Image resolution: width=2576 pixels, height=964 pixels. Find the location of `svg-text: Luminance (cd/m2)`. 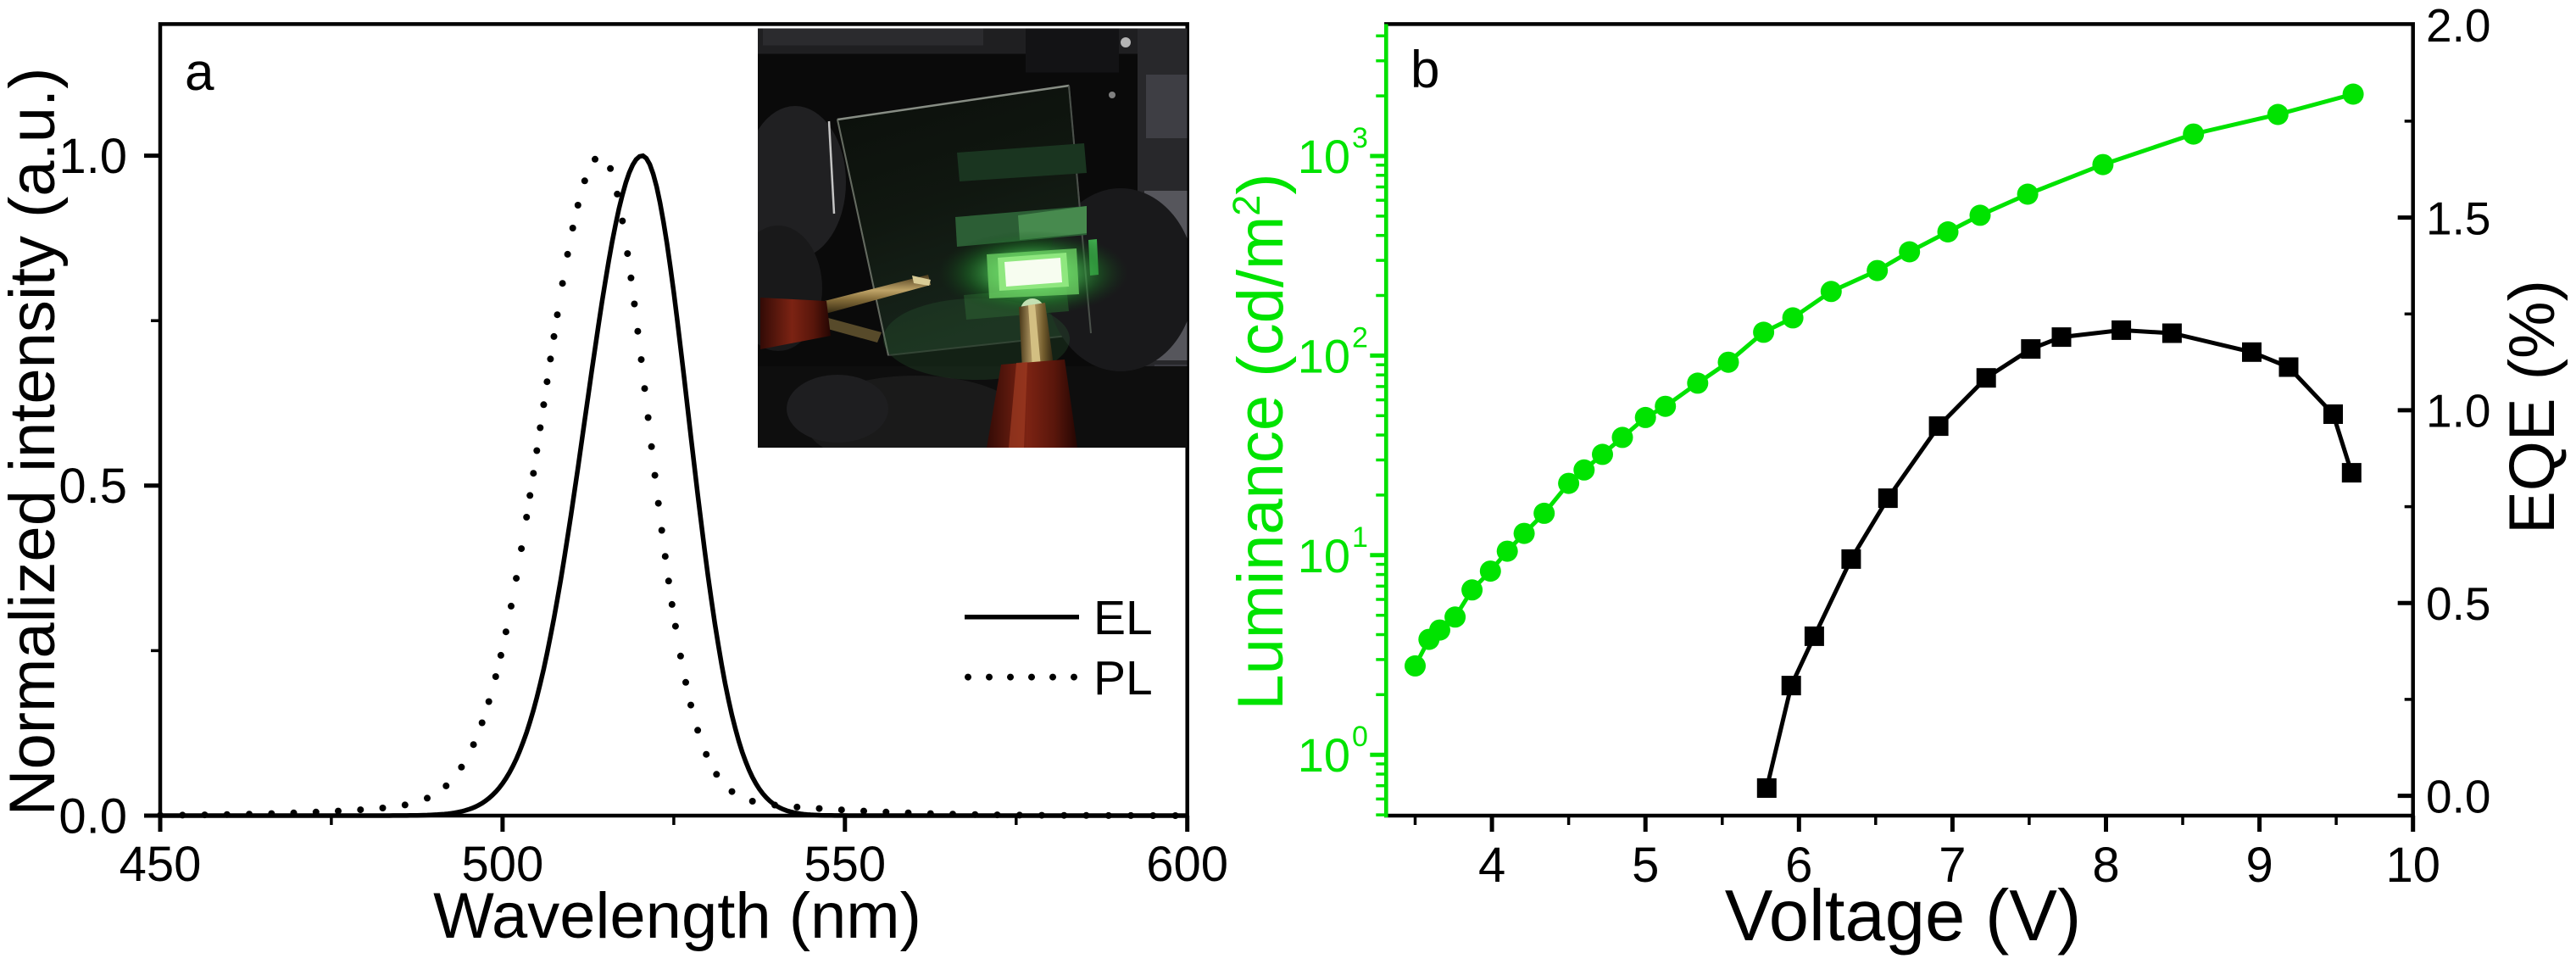

svg-text: Luminance (cd/m2) is located at coordinates (1261, 441).